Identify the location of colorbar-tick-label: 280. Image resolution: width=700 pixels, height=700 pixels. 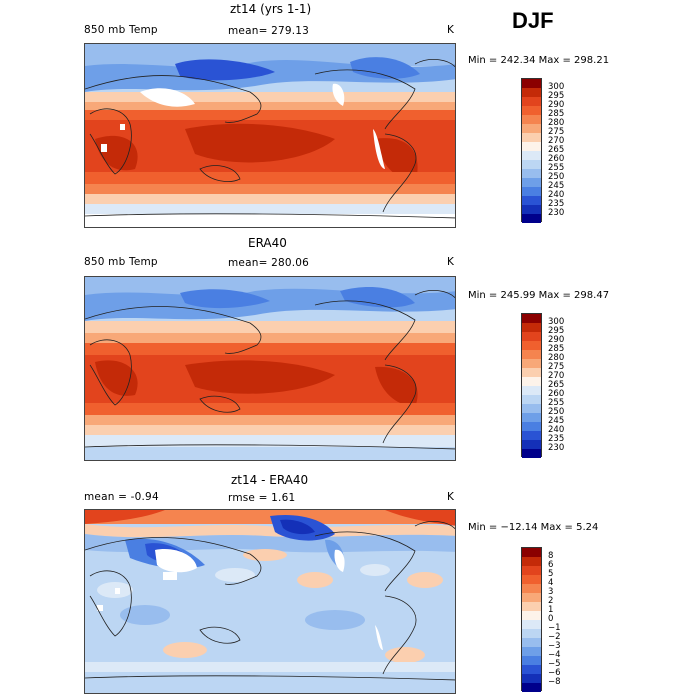
(556, 123).